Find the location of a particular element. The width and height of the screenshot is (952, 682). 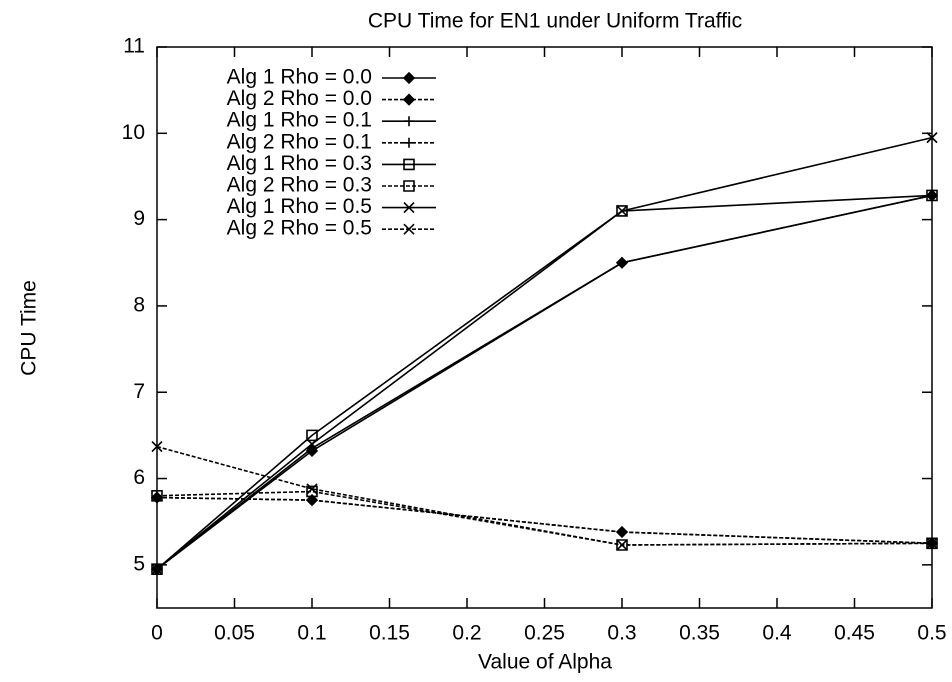

x-tick-label: 0 is located at coordinates (157, 633).